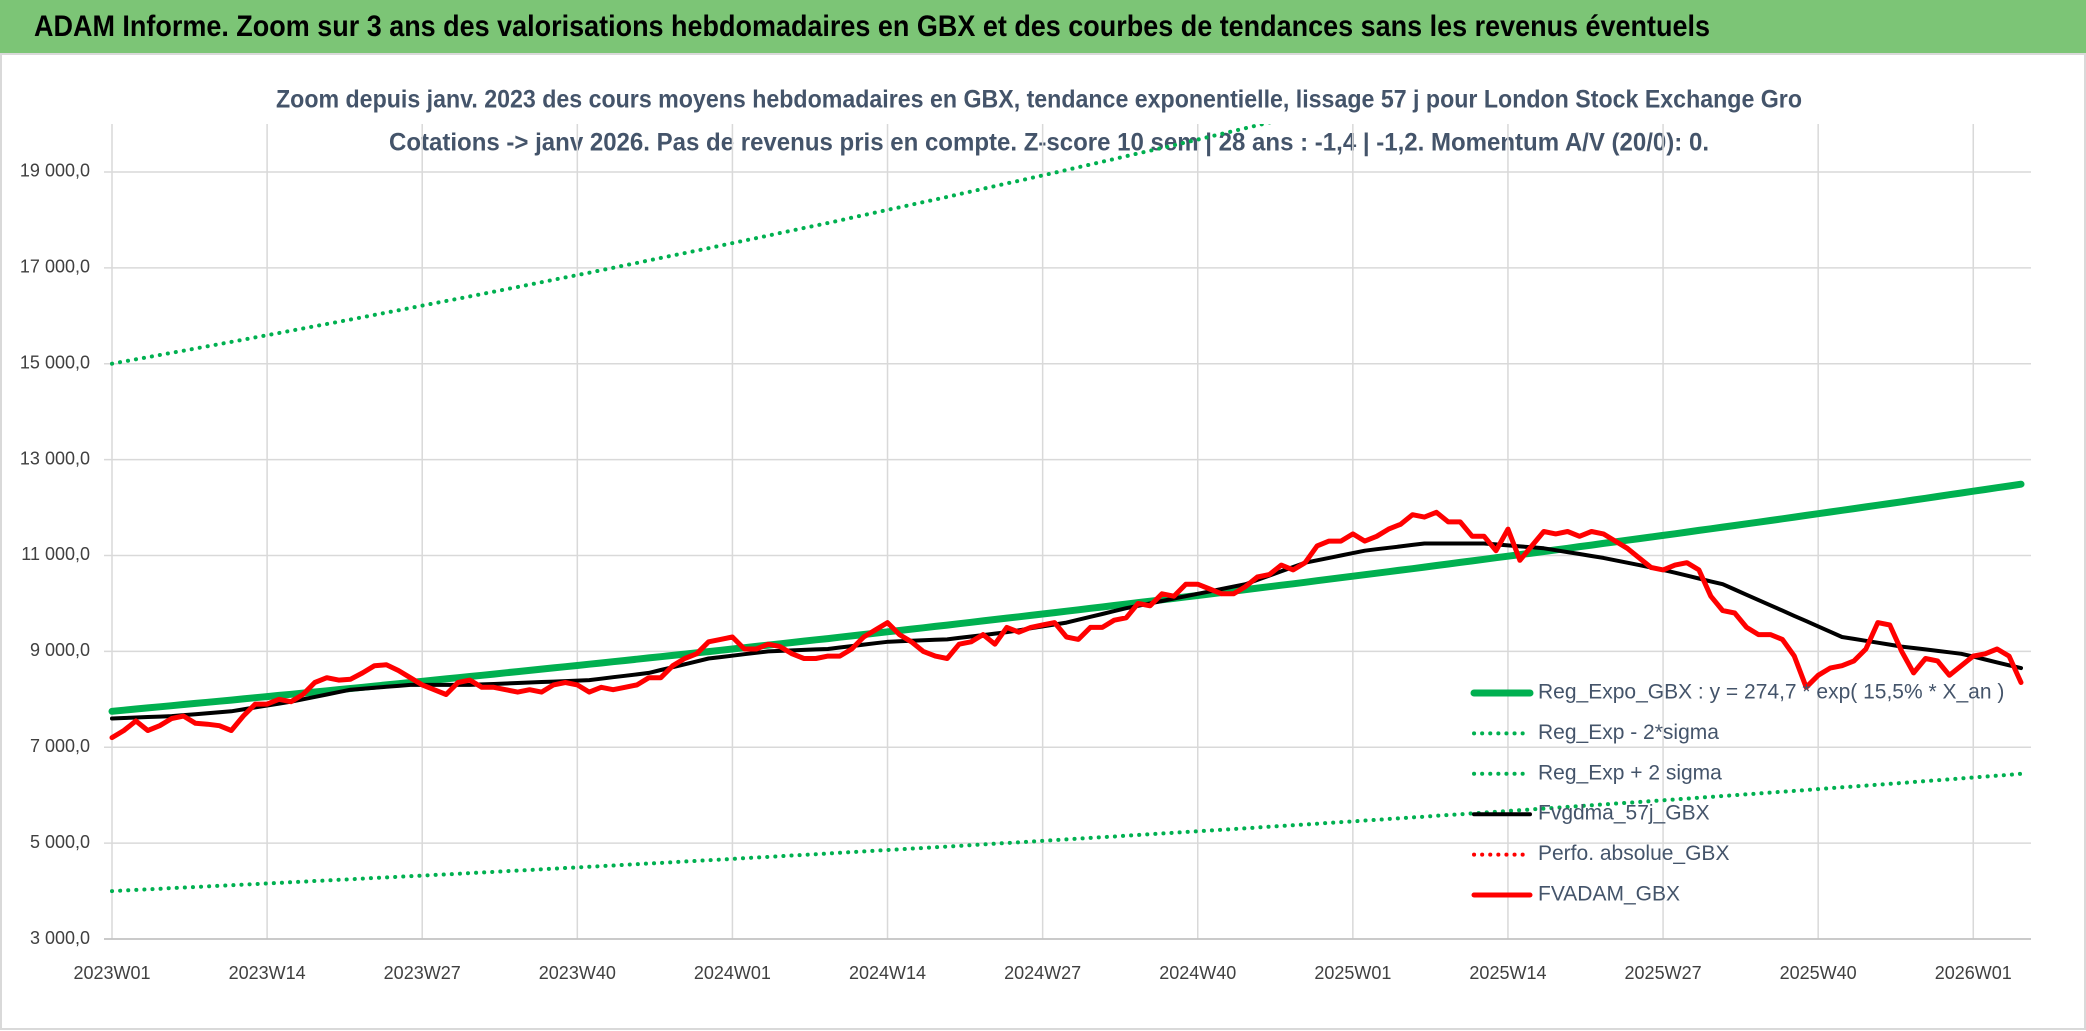 The height and width of the screenshot is (1031, 2086). I want to click on y-tick-label: 5 000,0, so click(60, 842).